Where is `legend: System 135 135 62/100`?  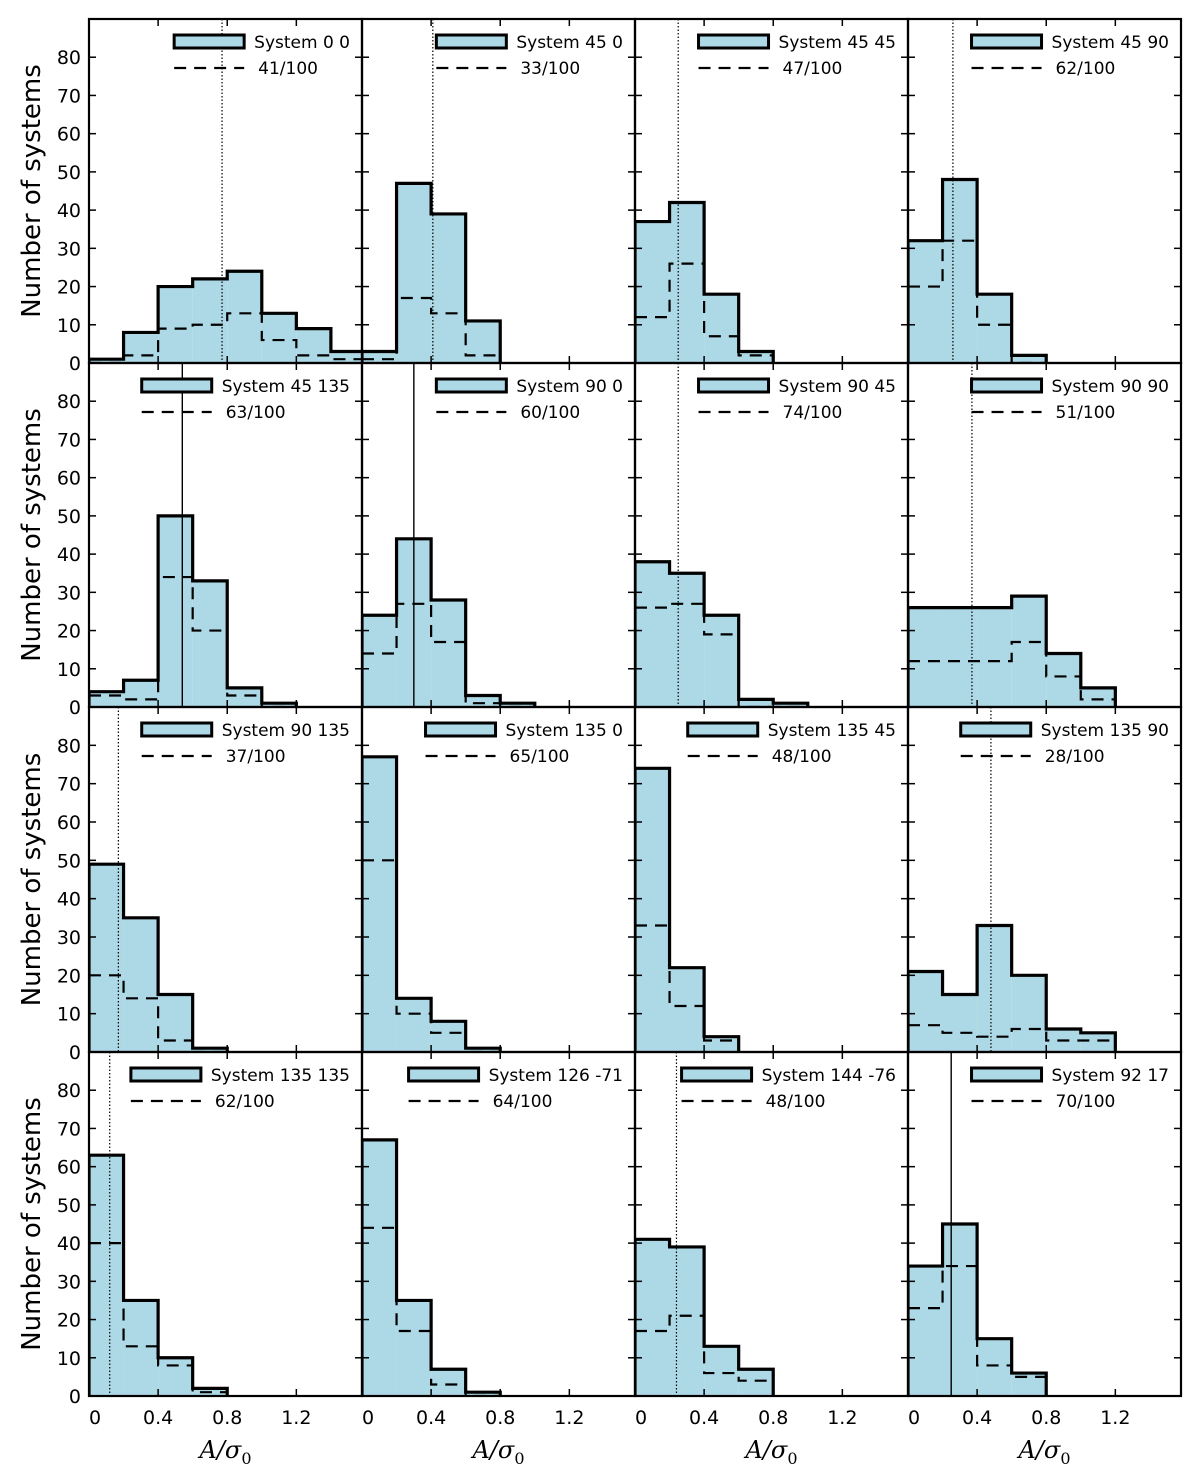
legend: System 135 135 62/100 is located at coordinates (239, 1089).